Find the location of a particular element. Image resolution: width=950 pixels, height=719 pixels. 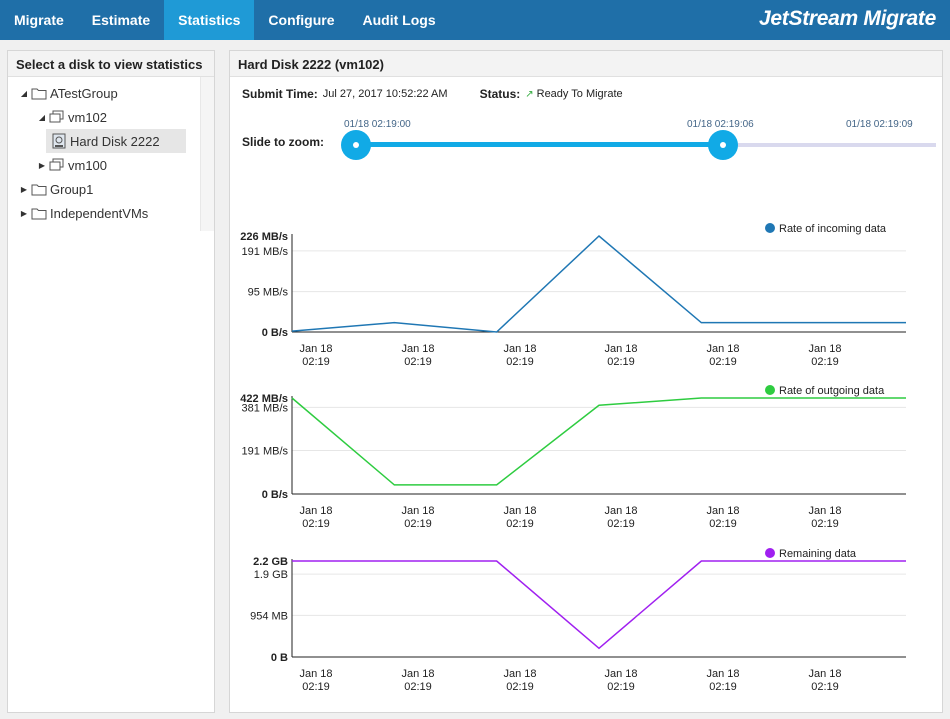

tab-migrate: Migrate is located at coordinates (39, 20).